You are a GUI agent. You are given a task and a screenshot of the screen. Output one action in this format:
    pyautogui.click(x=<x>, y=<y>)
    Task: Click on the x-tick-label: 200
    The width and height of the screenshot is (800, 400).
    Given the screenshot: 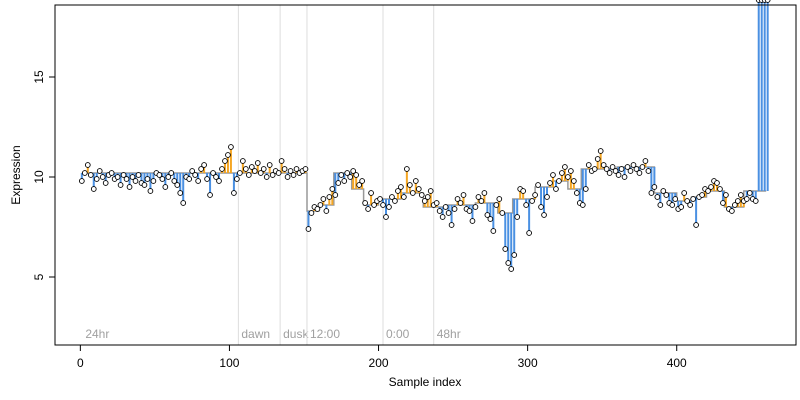 What is the action you would take?
    pyautogui.click(x=379, y=363)
    